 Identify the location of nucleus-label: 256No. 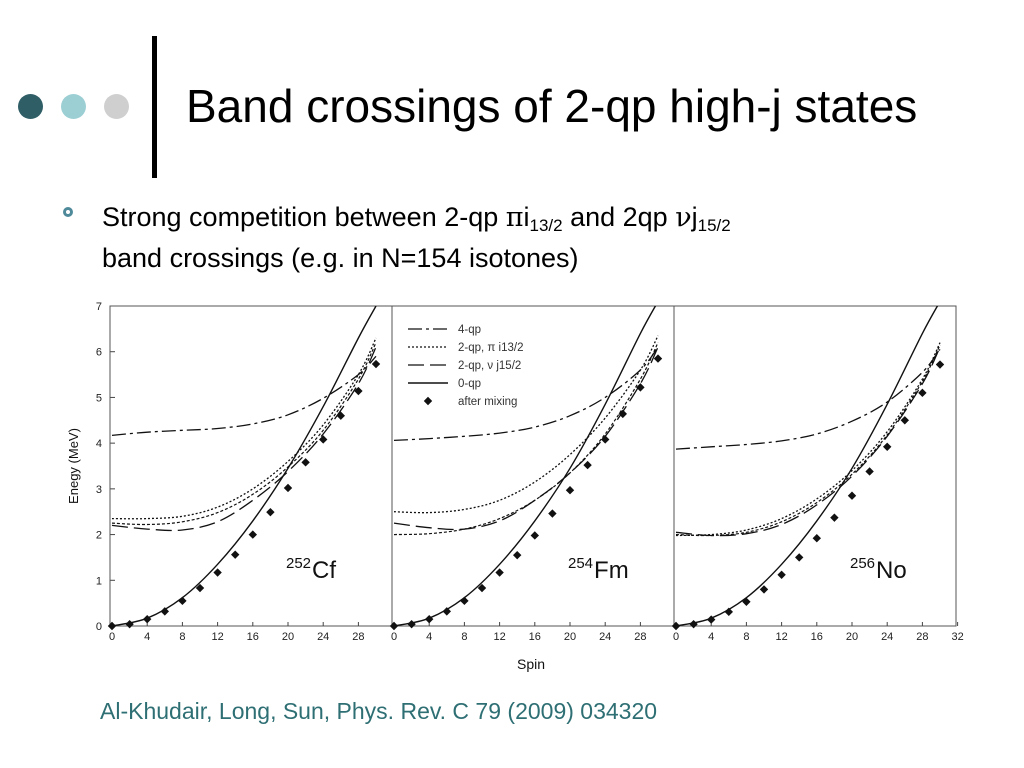
(878, 569).